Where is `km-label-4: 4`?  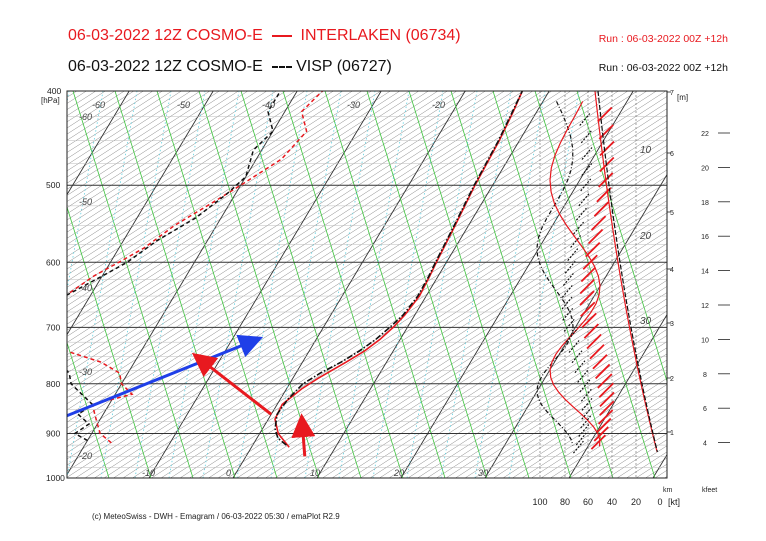 km-label-4: 4 is located at coordinates (672, 270).